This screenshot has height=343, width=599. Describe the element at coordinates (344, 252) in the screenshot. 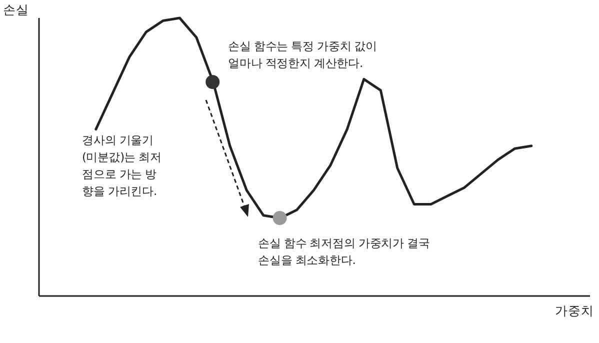

I see `annotation: 손실 함수 최저점의 가중치가 결국 손실을 최소화한다.` at that location.